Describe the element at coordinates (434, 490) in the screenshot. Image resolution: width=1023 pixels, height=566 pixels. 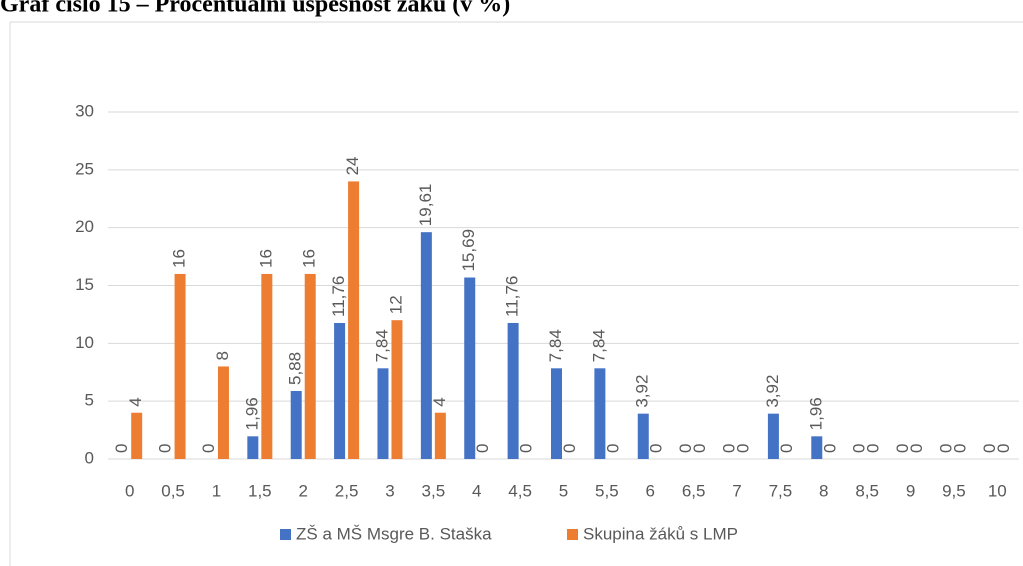
I see `x-tick-label: 3,5` at that location.